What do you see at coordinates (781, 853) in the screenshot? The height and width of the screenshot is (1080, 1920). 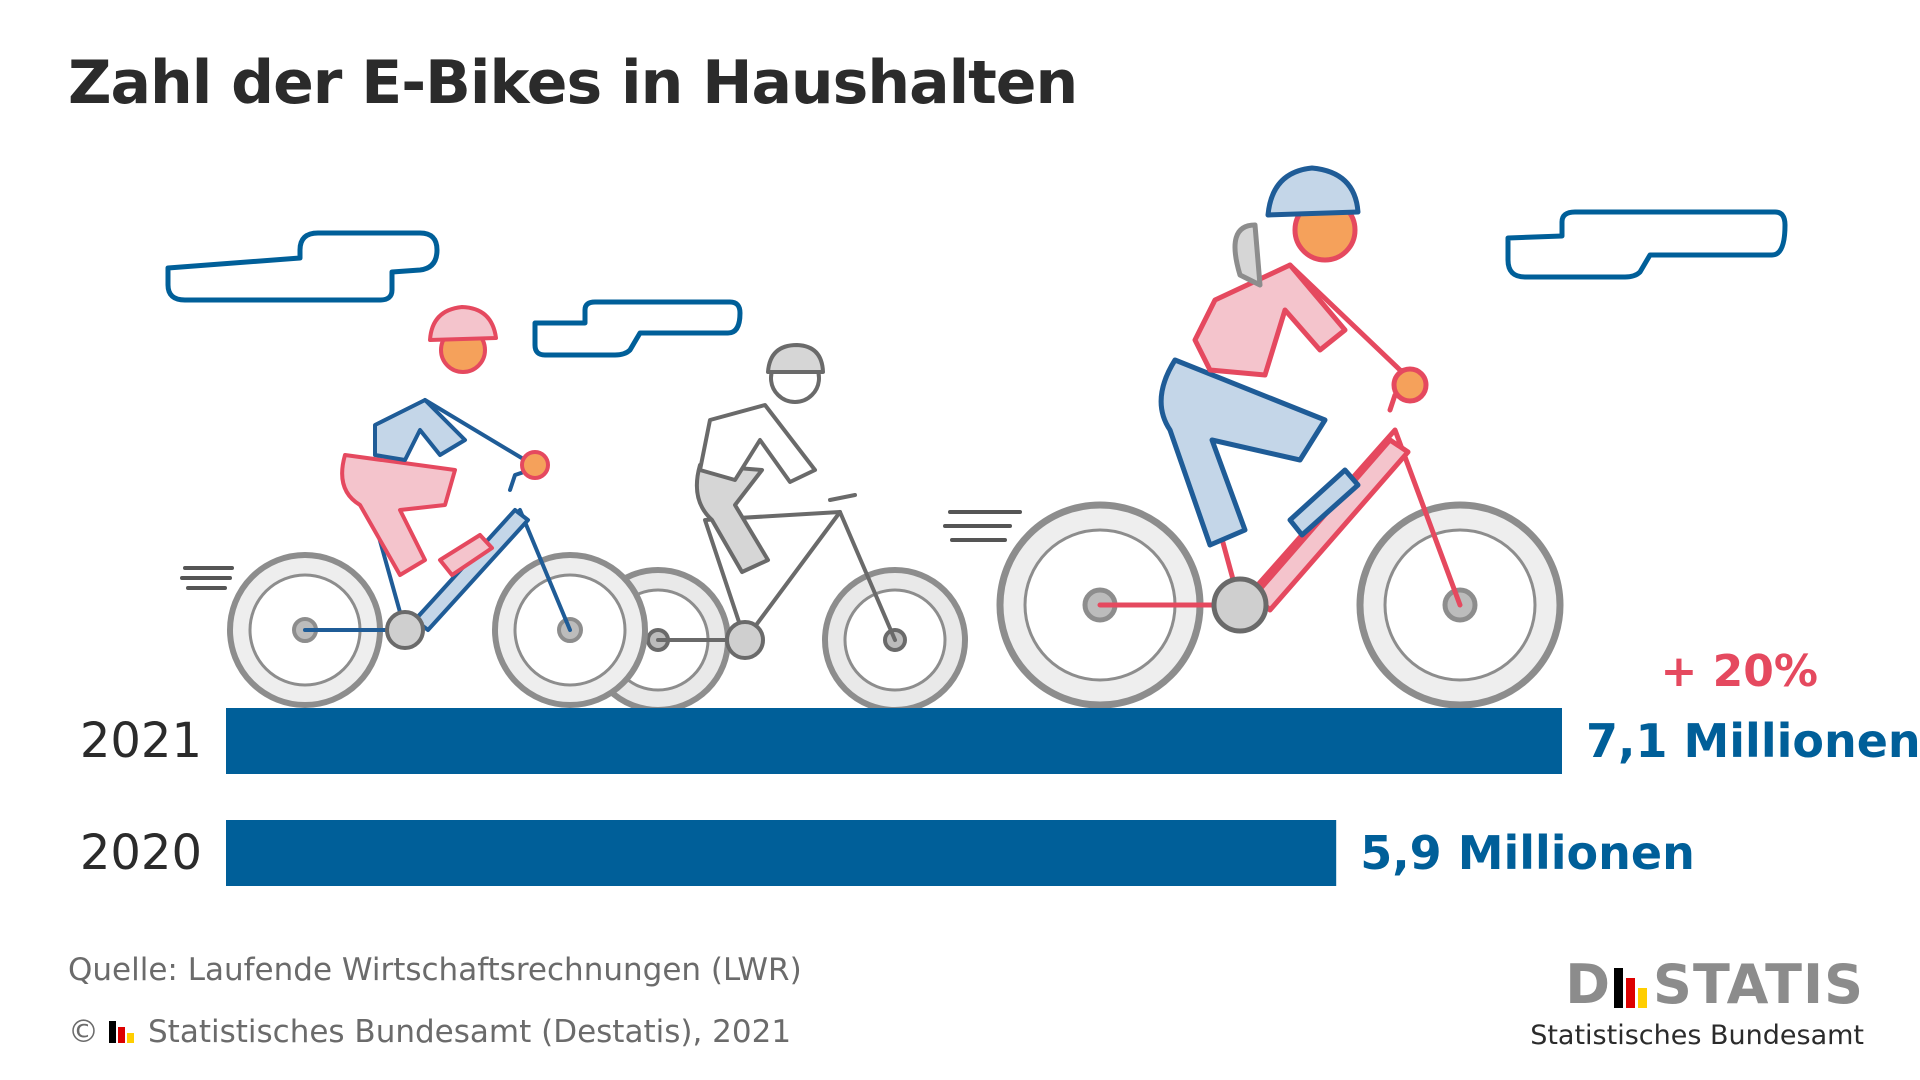 I see `bar-2020` at bounding box center [781, 853].